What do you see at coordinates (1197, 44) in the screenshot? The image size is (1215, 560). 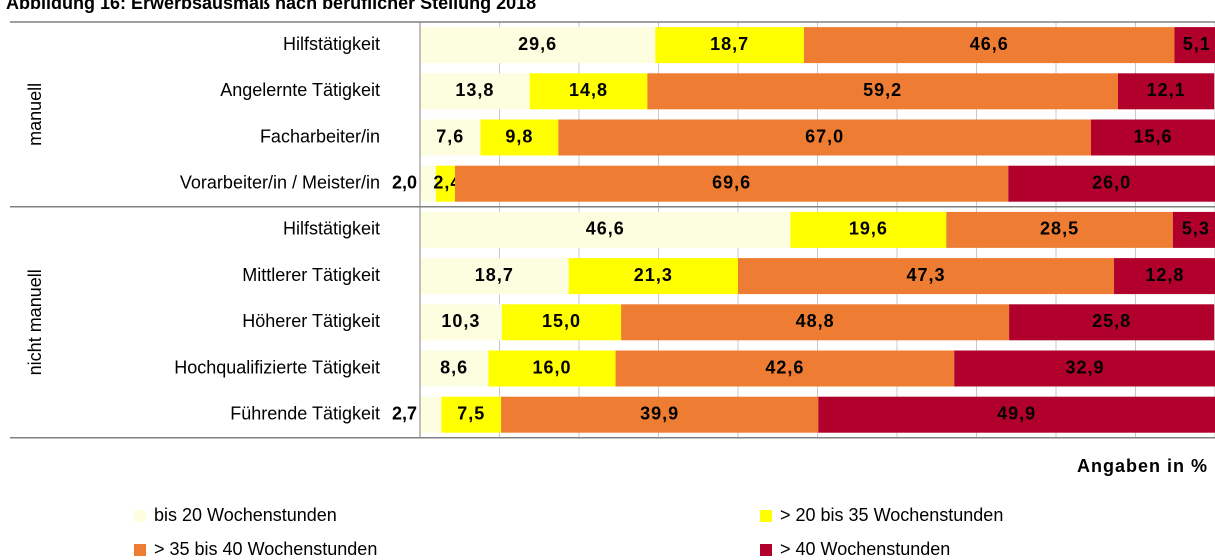 I see `value-label: 5,1` at bounding box center [1197, 44].